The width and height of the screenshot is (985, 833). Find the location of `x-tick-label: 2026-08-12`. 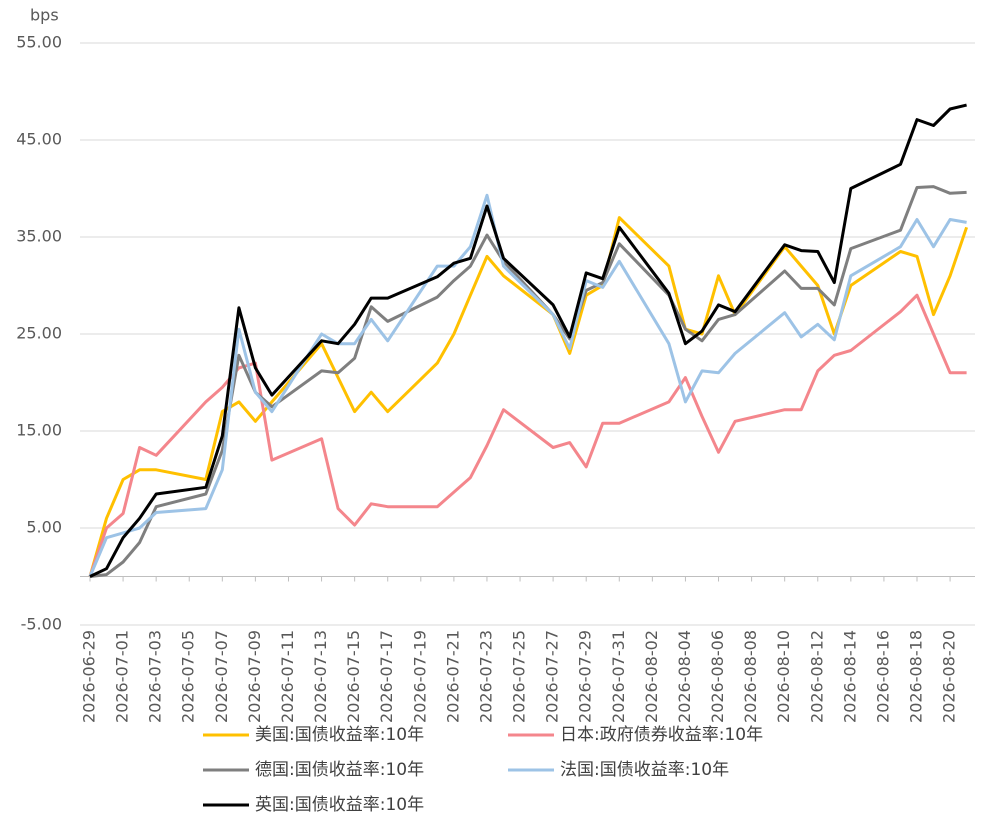

x-tick-label: 2026-08-12 is located at coordinates (816, 676).